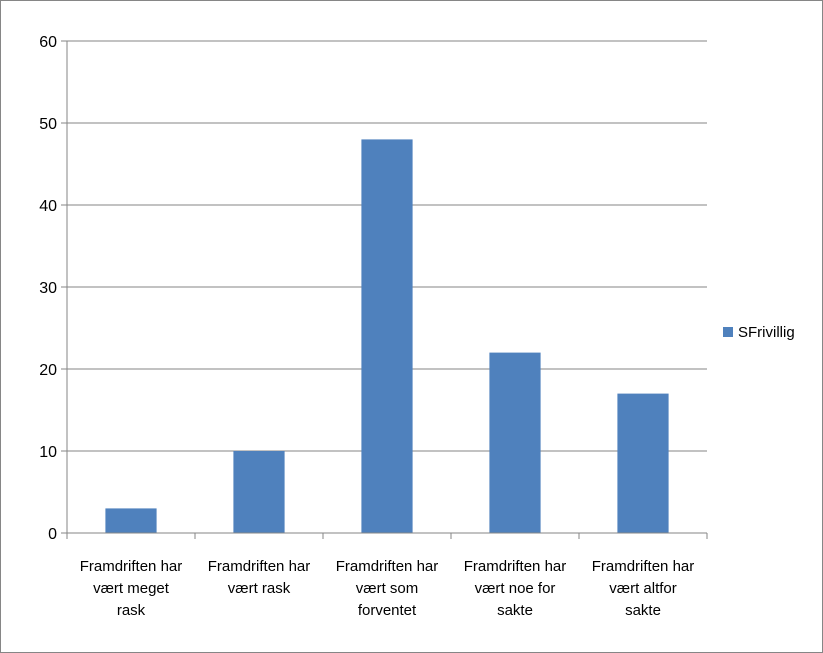  I want to click on x-category-label-line: vært rask, so click(259, 588).